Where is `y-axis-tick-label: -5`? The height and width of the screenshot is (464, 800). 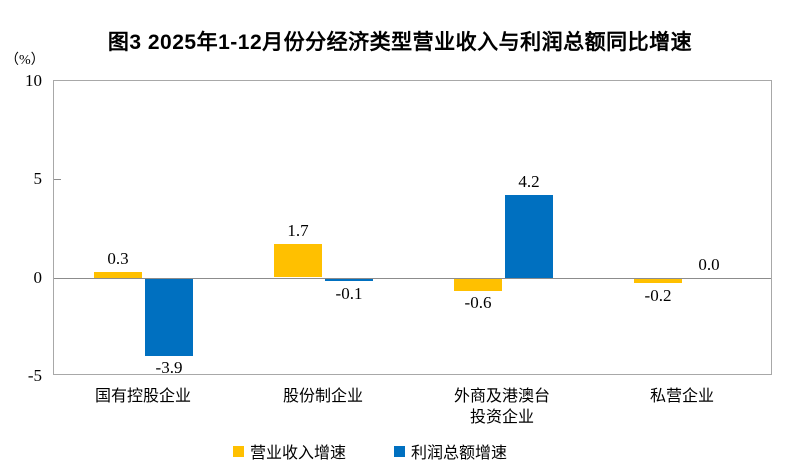
y-axis-tick-label: -5 is located at coordinates (34, 375).